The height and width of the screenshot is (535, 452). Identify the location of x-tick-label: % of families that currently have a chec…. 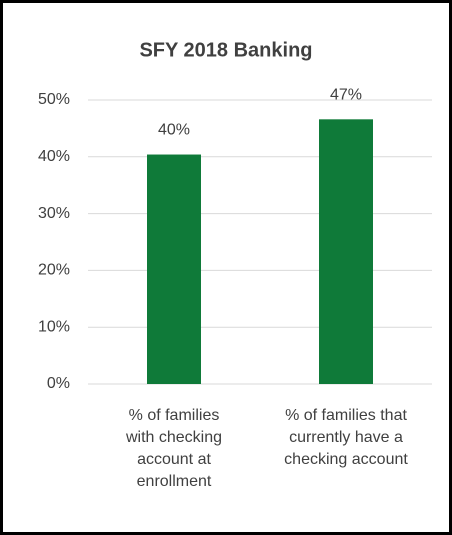
(346, 437).